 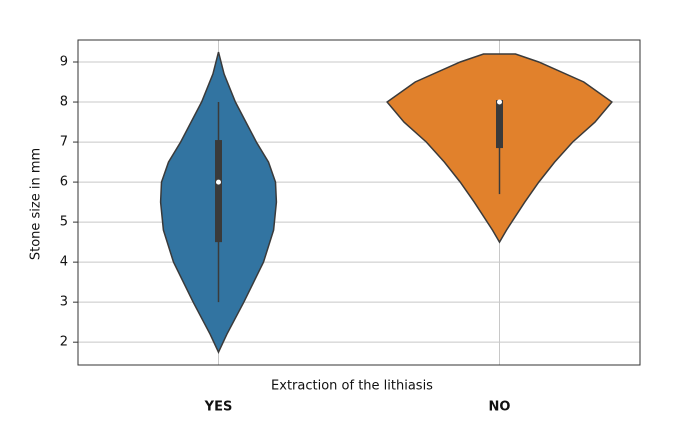 I want to click on y-tick-label: 2, so click(x=64, y=342).